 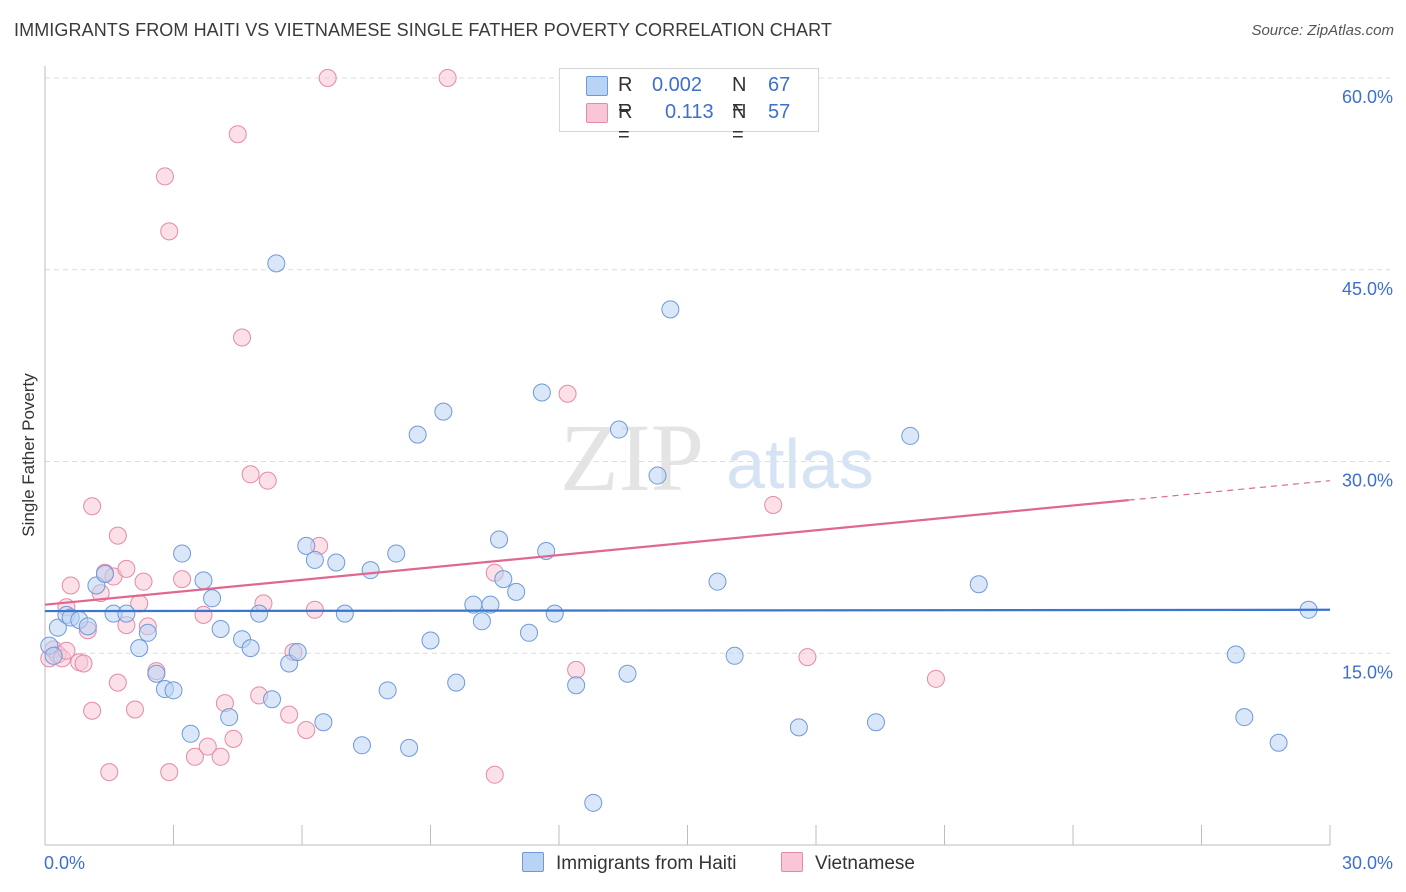 I want to click on trend-lines, so click(x=687, y=546).